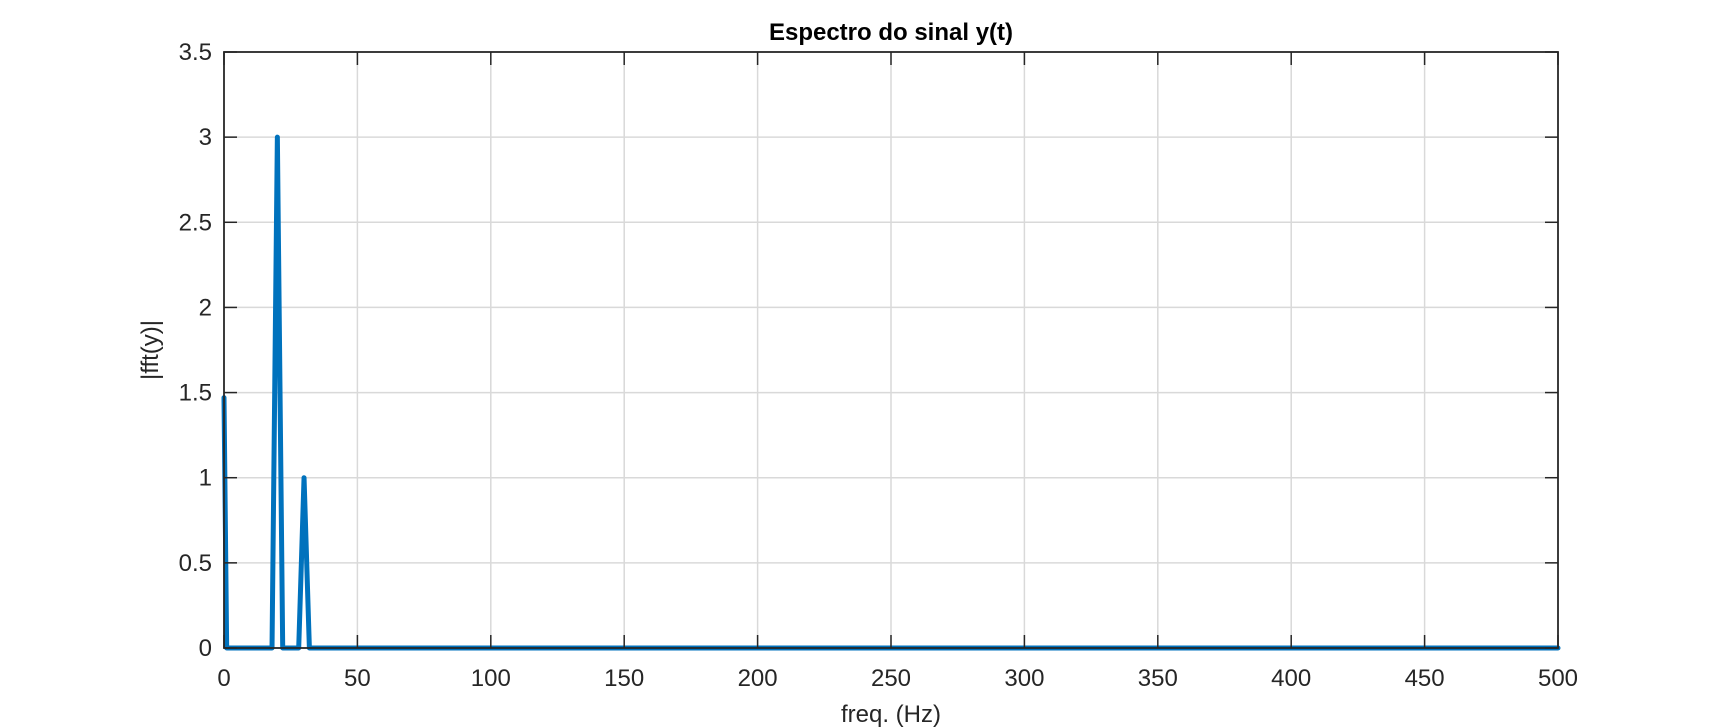  What do you see at coordinates (357, 678) in the screenshot?
I see `x-tick-label: 50` at bounding box center [357, 678].